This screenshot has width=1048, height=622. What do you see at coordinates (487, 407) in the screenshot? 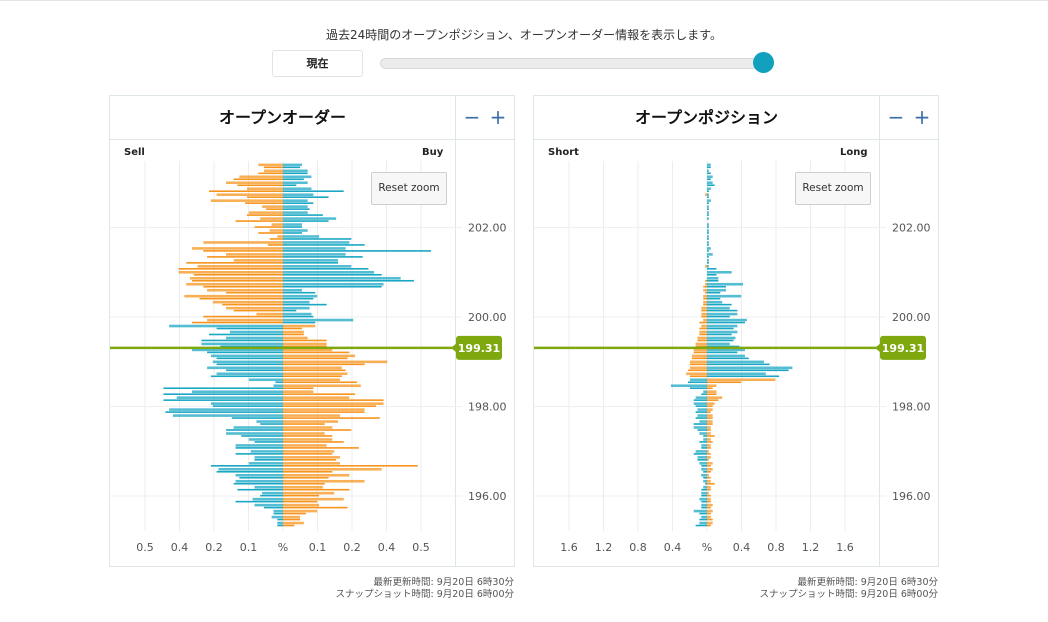
I see `y-tick-label: 198.00` at bounding box center [487, 407].